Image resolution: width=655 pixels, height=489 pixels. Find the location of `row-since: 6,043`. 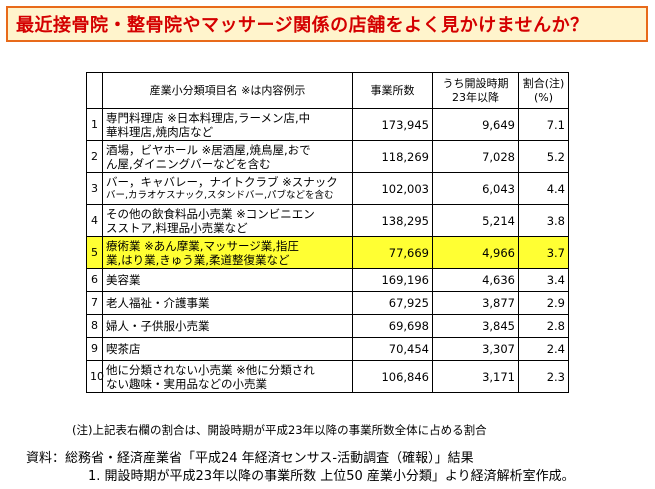

row-since: 6,043 is located at coordinates (475, 188).